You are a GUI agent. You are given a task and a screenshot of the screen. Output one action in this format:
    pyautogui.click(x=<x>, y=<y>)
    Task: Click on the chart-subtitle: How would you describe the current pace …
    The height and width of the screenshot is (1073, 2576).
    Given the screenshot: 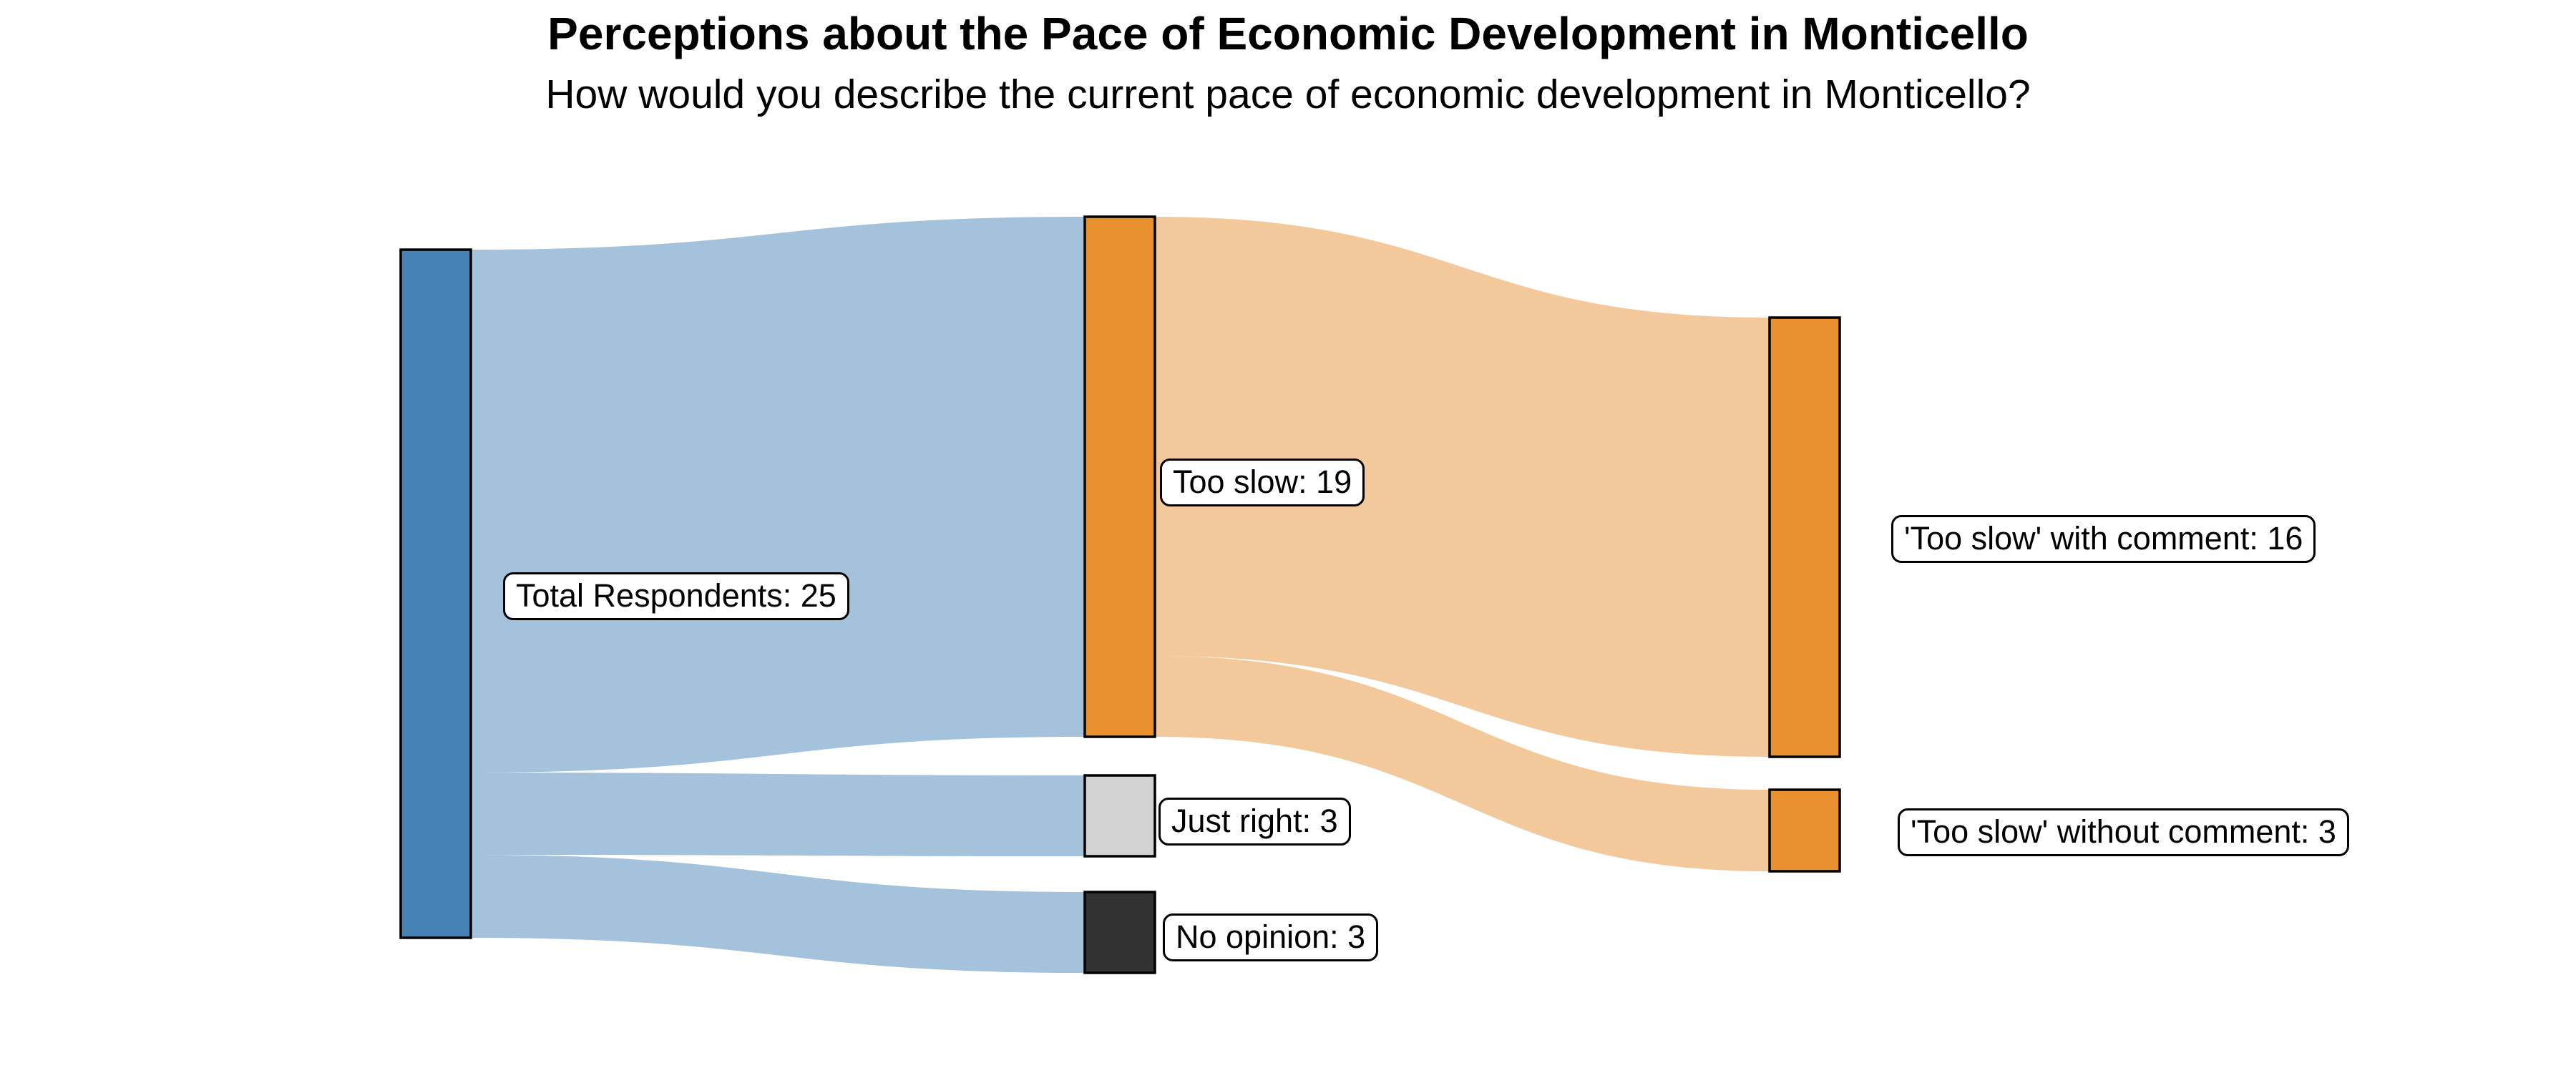 What is the action you would take?
    pyautogui.click(x=1288, y=95)
    